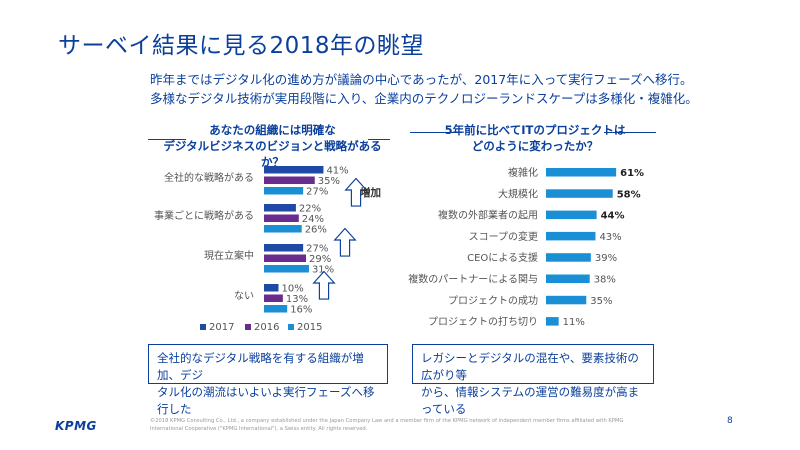 The image size is (800, 450). Describe the element at coordinates (209, 177) in the screenshot. I see `category-label: 全社的な戦略がある` at that location.